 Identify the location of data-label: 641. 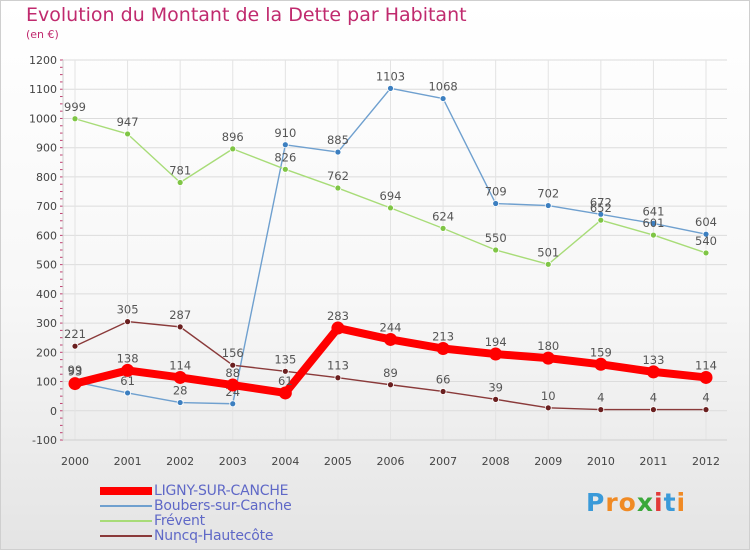
(653, 211).